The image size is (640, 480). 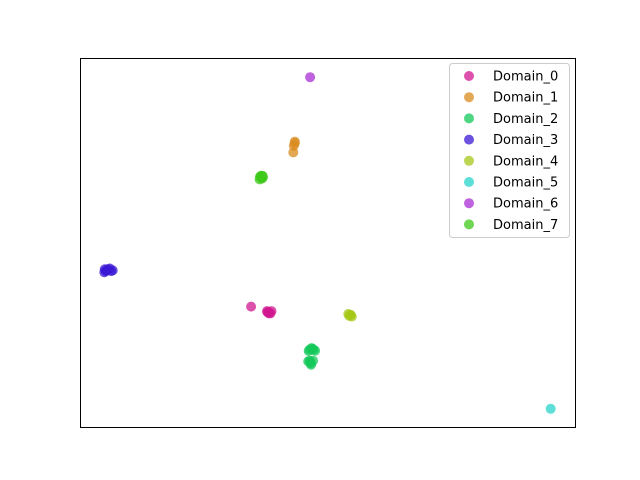 I want to click on legend-label-domain-0: Domain_0, so click(x=525, y=77).